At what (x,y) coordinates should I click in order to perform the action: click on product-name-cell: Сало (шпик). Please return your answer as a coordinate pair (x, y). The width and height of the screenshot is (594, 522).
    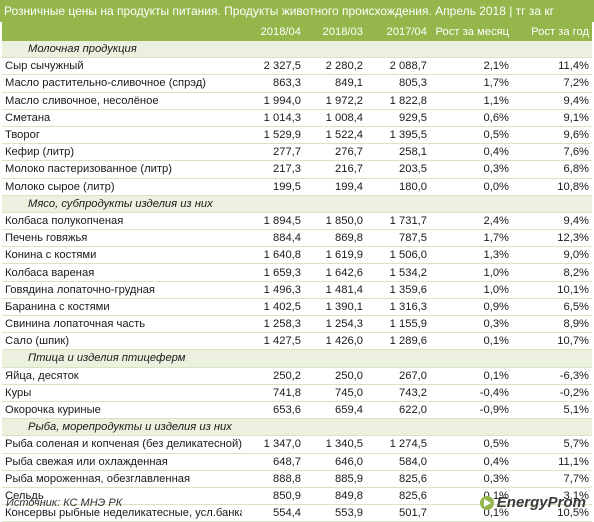
    Looking at the image, I should click on (122, 341).